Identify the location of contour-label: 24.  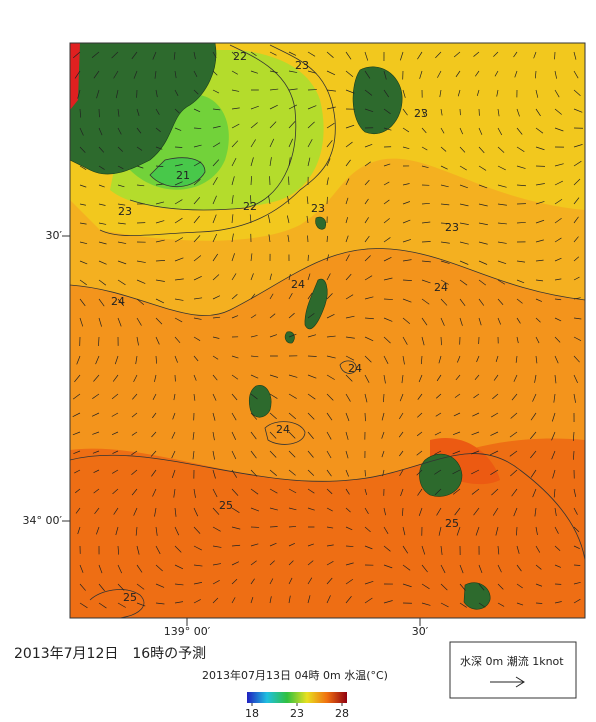
(298, 284).